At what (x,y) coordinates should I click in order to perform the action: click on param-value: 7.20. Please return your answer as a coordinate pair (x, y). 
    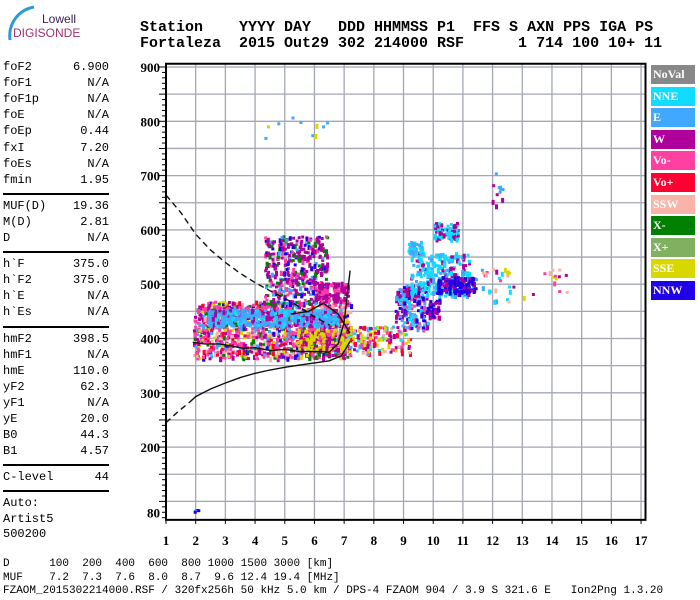
    Looking at the image, I should click on (94, 147).